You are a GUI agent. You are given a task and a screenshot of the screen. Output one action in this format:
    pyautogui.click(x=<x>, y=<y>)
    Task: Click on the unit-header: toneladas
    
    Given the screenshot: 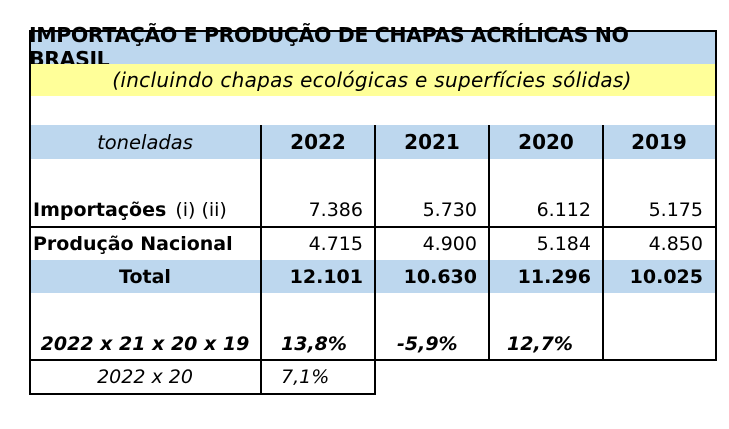 What is the action you would take?
    pyautogui.click(x=145, y=142)
    